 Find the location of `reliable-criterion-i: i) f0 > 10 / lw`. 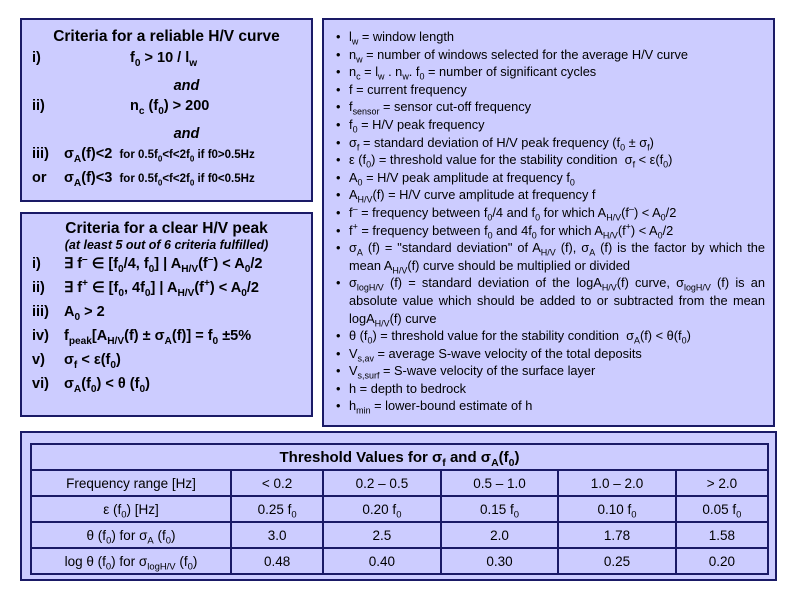

reliable-criterion-i: i) f0 > 10 / lw is located at coordinates (115, 59).